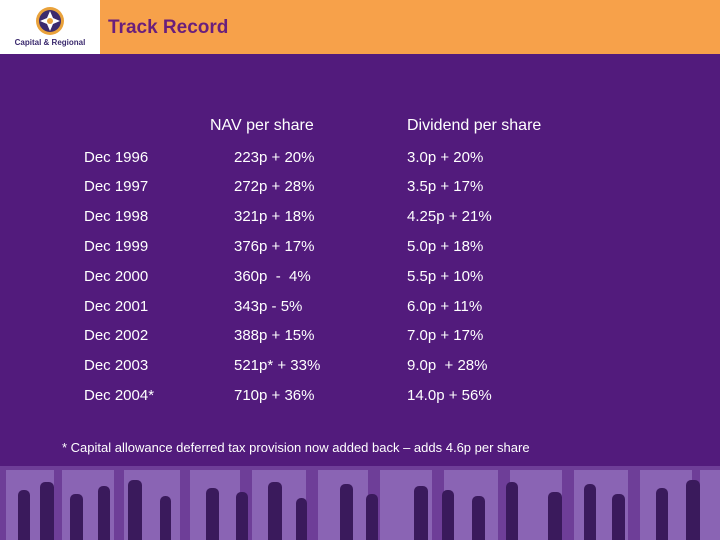 This screenshot has width=720, height=540. I want to click on row-dividend: 7.0p + 17%, so click(445, 335).